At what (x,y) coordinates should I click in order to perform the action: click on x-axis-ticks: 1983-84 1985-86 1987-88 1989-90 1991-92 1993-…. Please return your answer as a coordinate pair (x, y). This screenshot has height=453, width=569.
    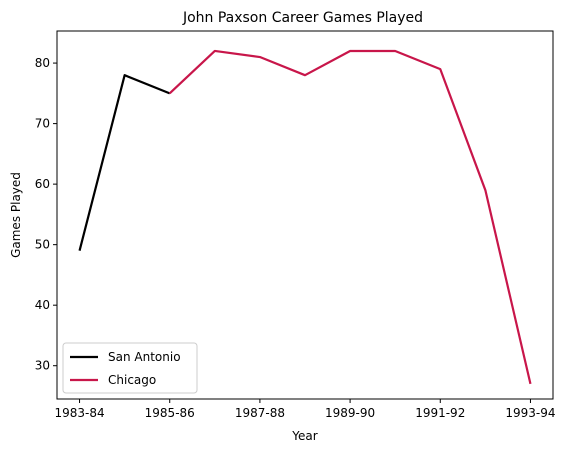
    Looking at the image, I should click on (305, 409).